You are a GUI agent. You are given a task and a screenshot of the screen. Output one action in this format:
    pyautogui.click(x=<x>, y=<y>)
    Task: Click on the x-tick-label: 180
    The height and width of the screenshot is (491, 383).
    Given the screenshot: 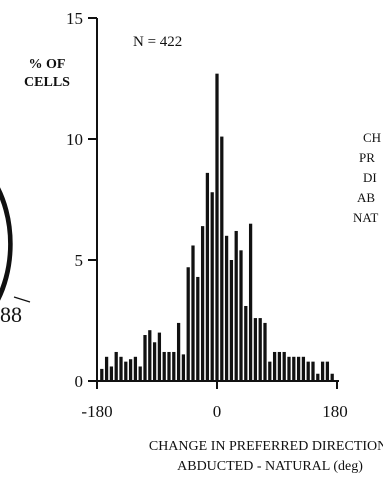 What is the action you would take?
    pyautogui.click(x=335, y=411)
    